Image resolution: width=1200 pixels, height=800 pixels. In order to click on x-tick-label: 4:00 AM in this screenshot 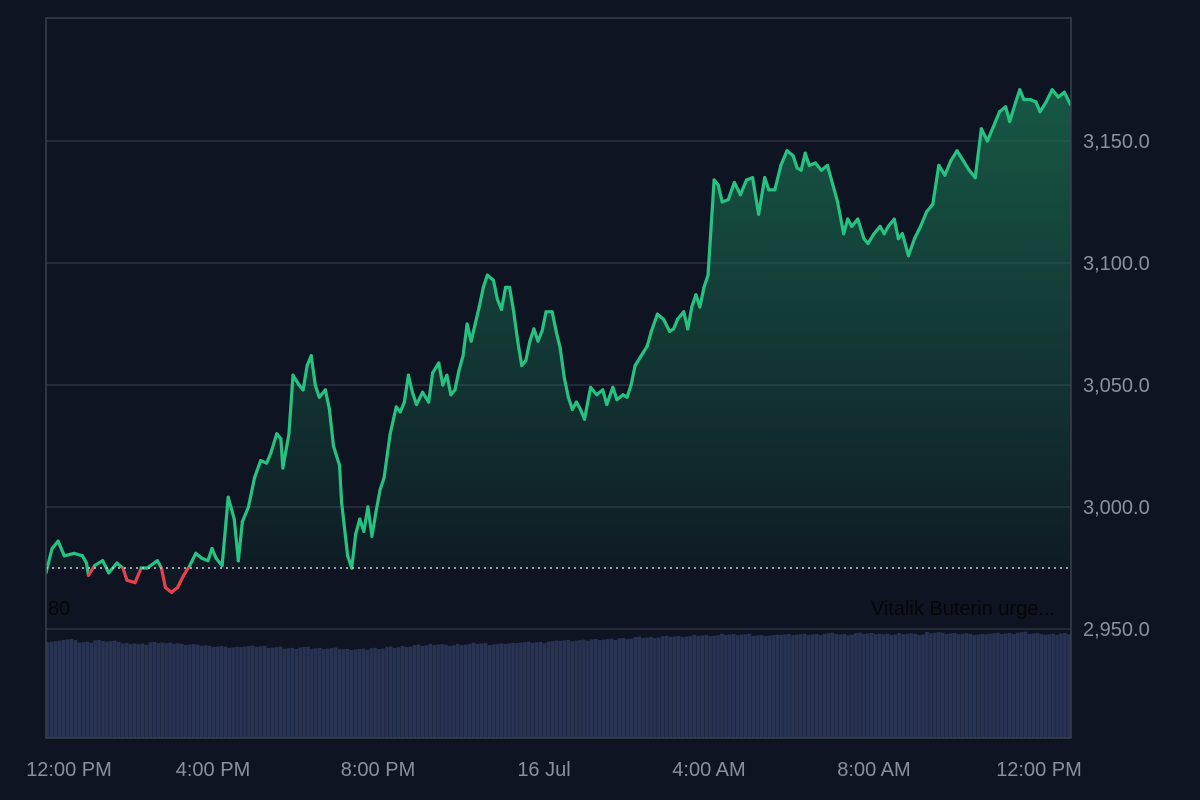, I will do `click(708, 770)`.